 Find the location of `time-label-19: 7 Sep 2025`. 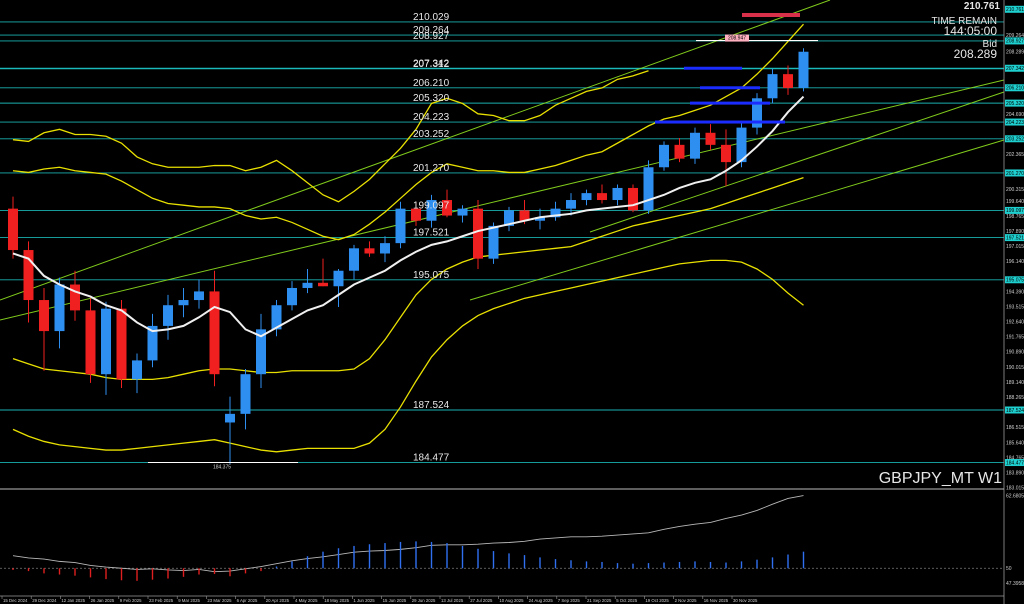

time-label-19: 7 Sep 2025 is located at coordinates (569, 600).